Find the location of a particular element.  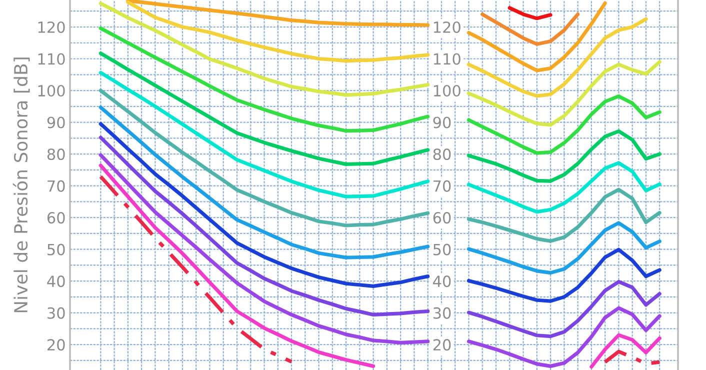

y2-tick-label: 100 is located at coordinates (447, 90).